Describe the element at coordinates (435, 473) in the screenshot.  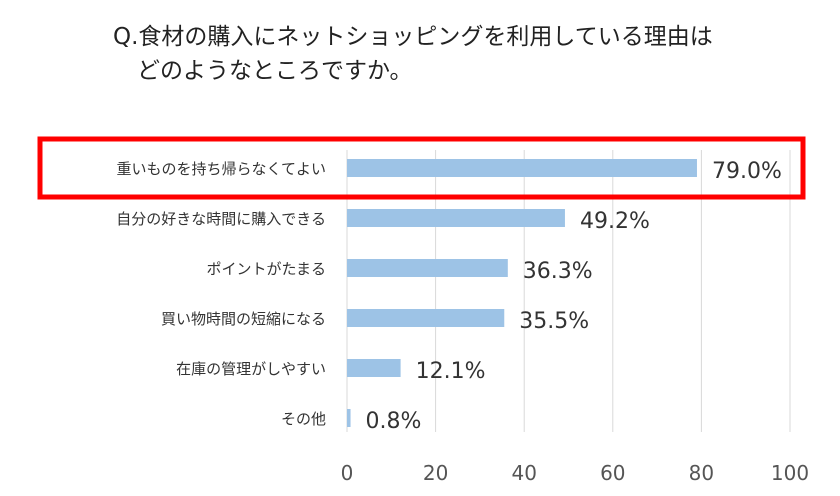
I see `x-tick-label: 20` at that location.